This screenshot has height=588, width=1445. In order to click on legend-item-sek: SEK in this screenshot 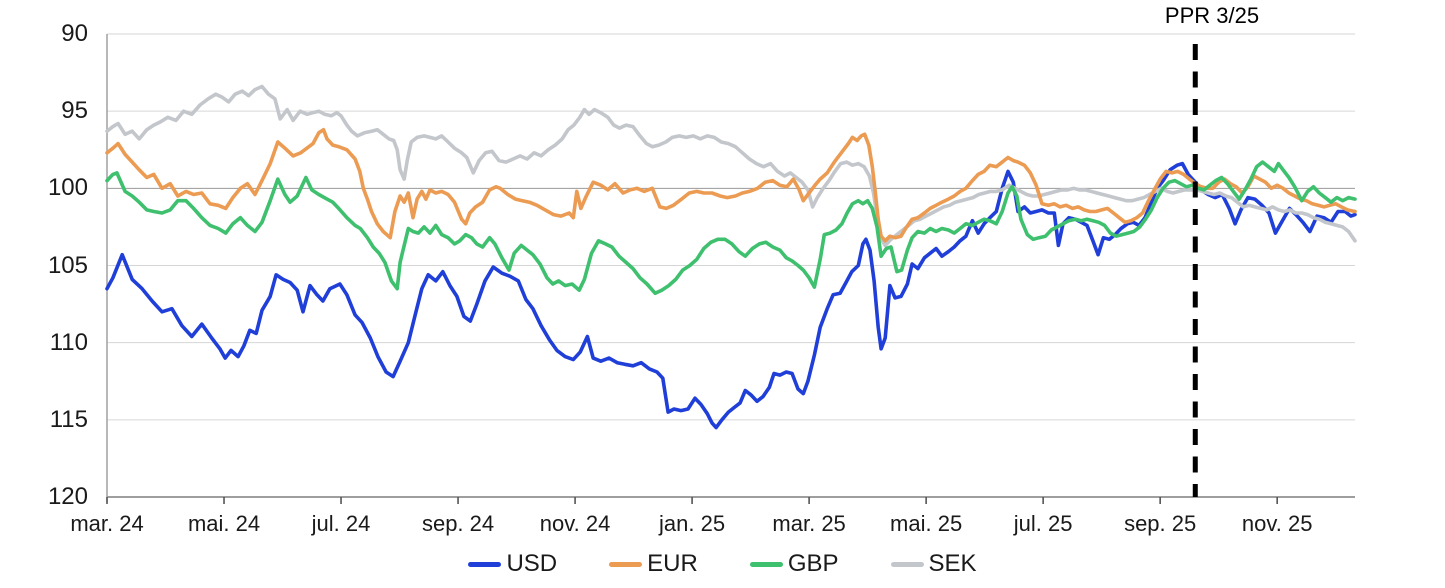, I will do `click(933, 563)`.